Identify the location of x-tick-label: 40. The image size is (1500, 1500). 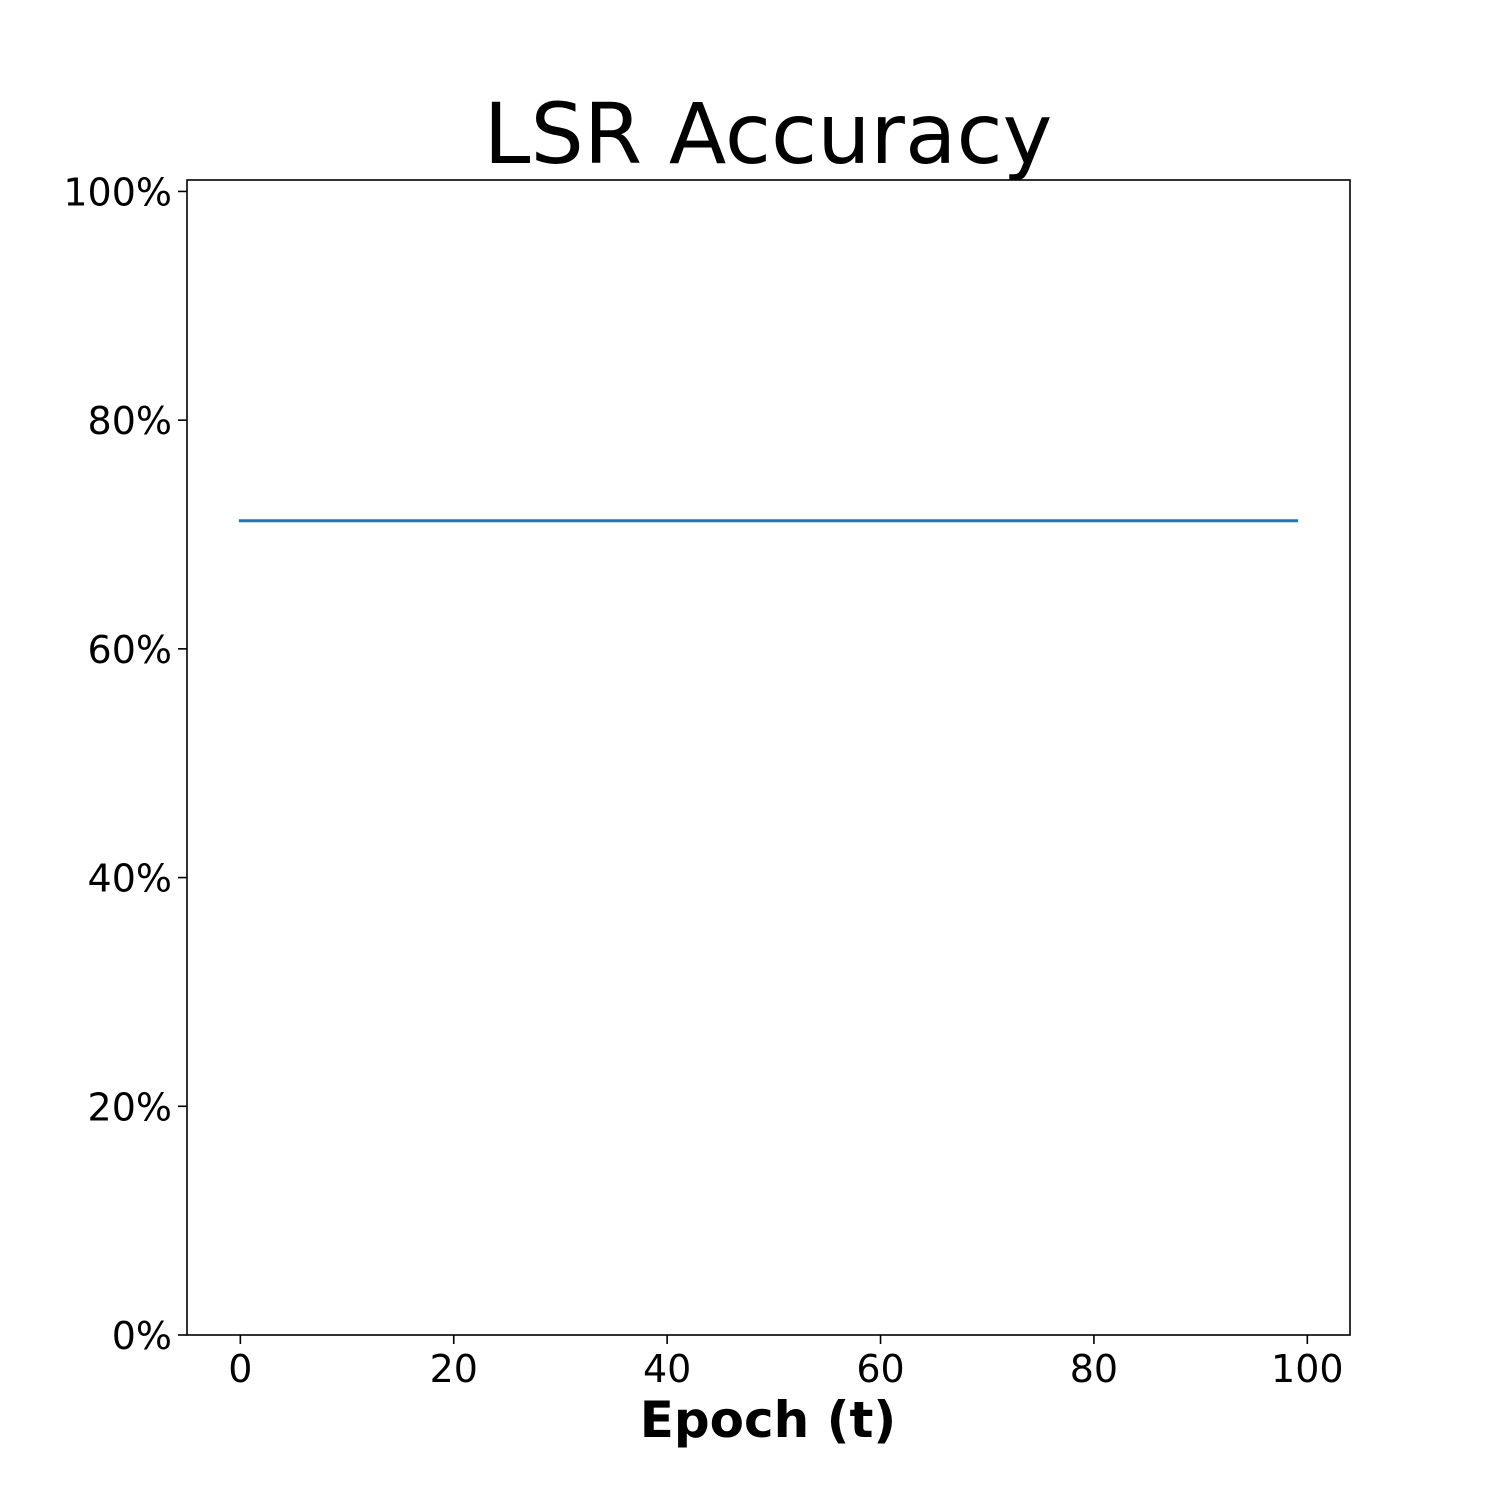
(667, 1369).